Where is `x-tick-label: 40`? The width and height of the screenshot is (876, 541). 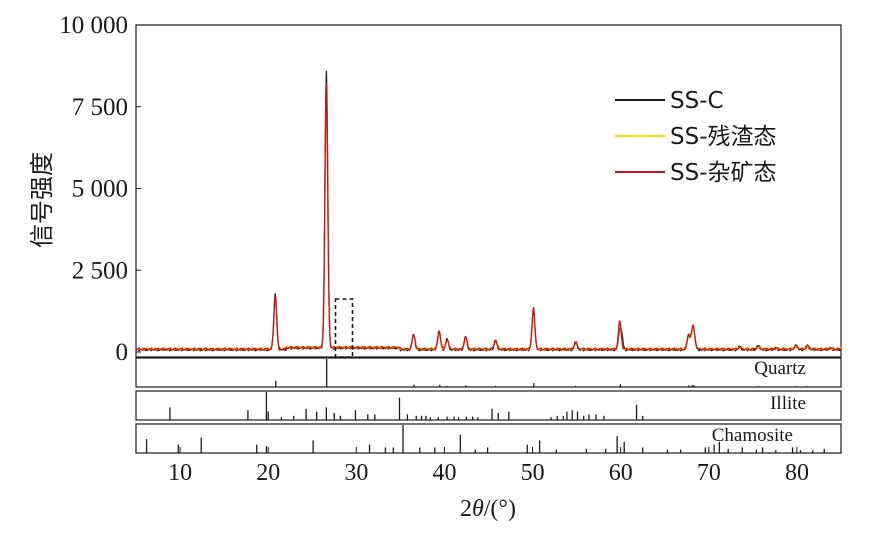
x-tick-label: 40 is located at coordinates (444, 473).